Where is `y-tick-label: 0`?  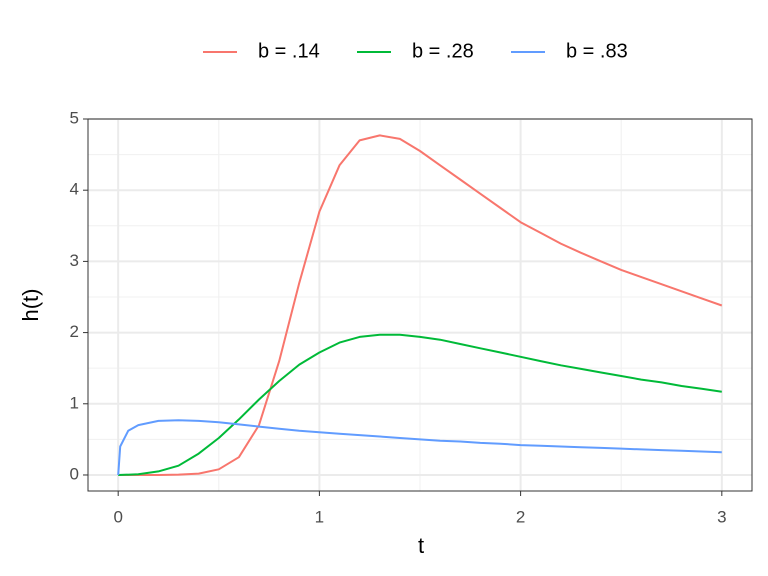 y-tick-label: 0 is located at coordinates (74, 473).